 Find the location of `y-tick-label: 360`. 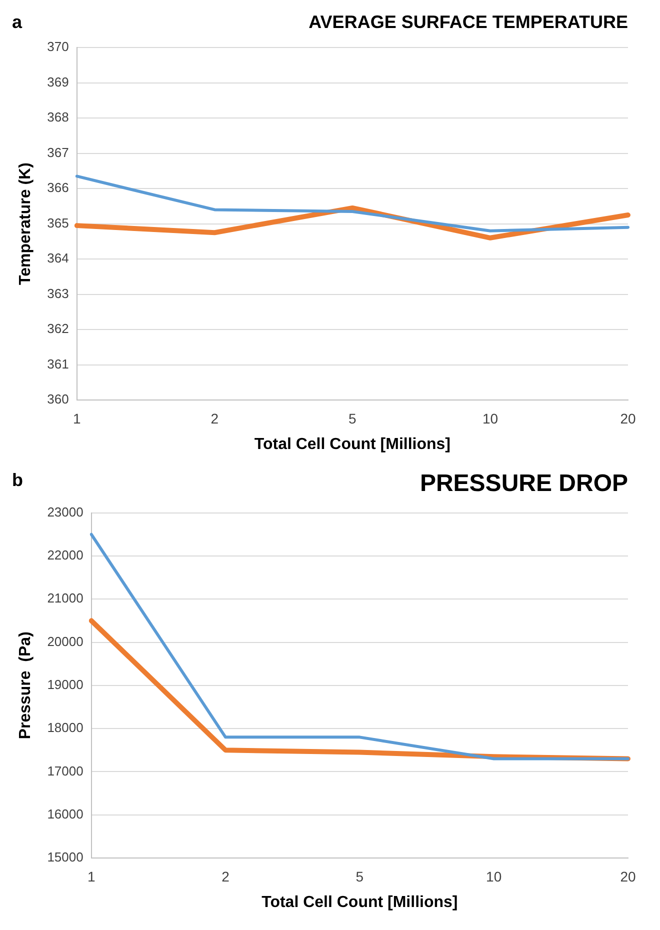

y-tick-label: 360 is located at coordinates (58, 399).